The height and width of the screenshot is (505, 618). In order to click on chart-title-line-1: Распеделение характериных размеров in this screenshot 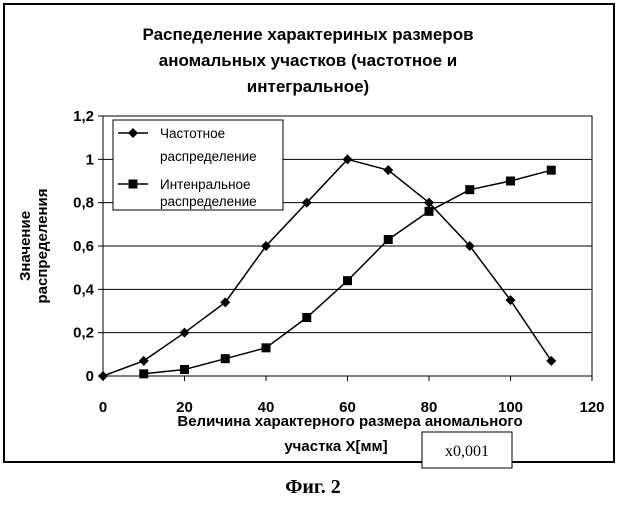, I will do `click(307, 34)`.